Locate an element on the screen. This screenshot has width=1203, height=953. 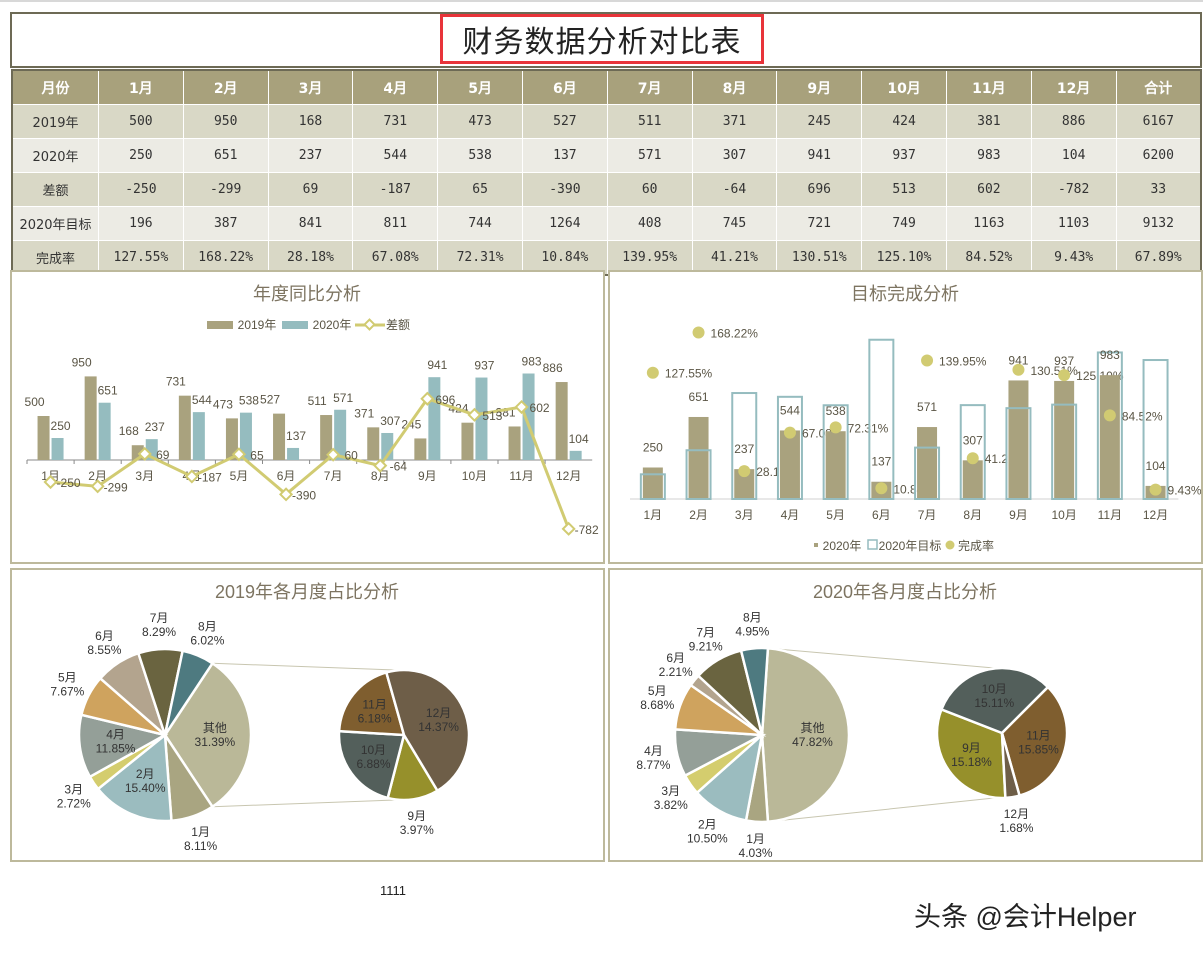
column-header: 12月 is located at coordinates (1073, 87).